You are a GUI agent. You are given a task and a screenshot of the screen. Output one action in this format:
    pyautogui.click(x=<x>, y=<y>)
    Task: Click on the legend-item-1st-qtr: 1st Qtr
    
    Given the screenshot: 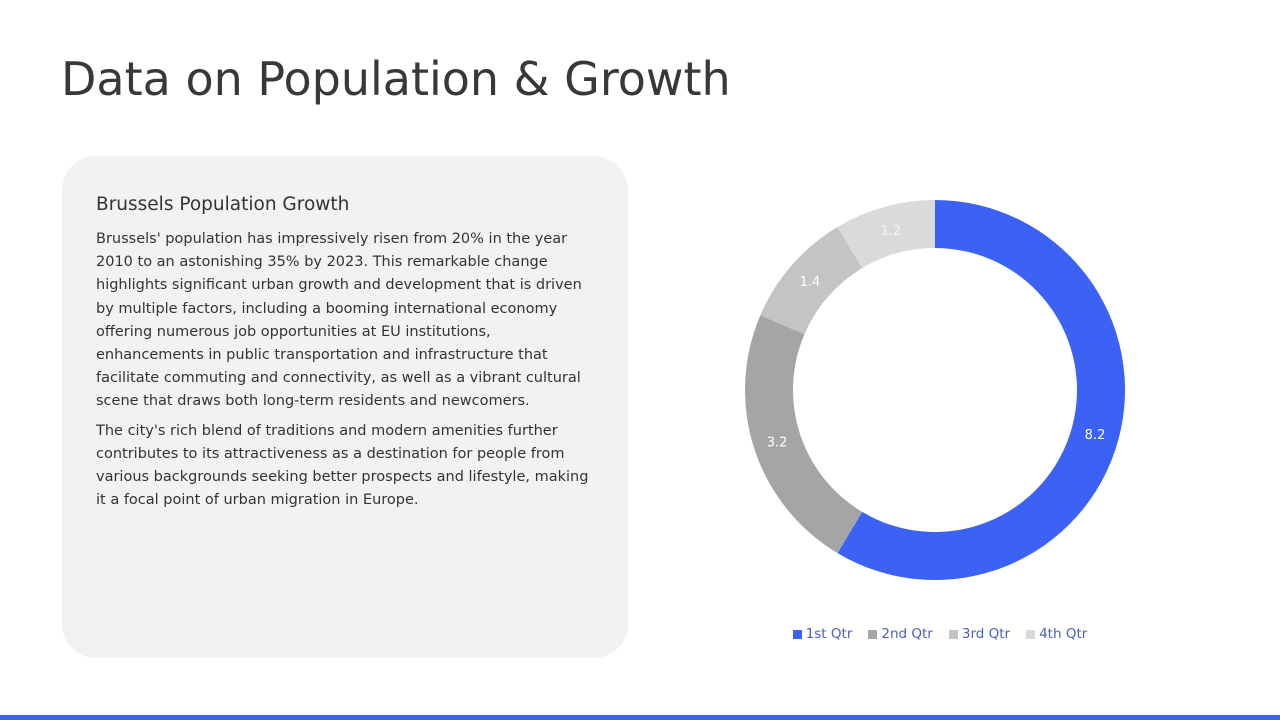 What is the action you would take?
    pyautogui.click(x=822, y=634)
    